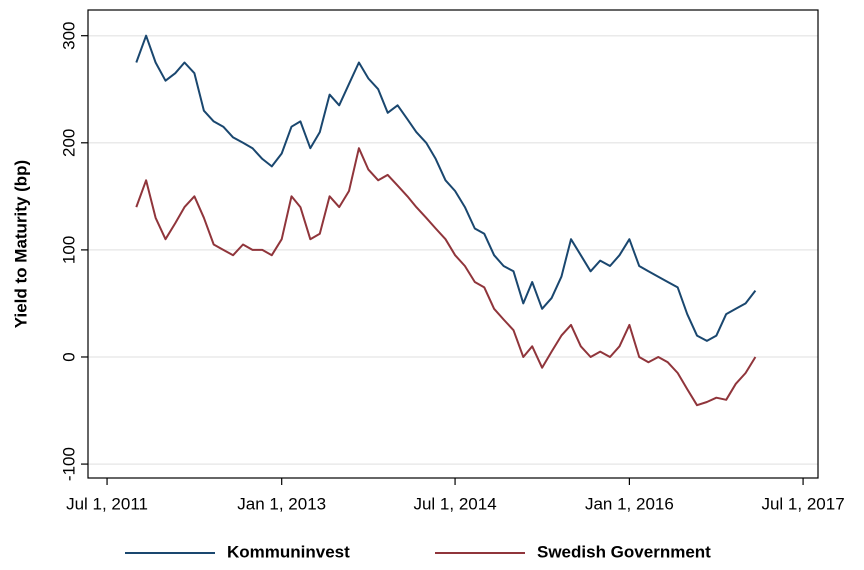 This screenshot has width=864, height=570. What do you see at coordinates (68, 356) in the screenshot?
I see `y-tick-label: 0` at bounding box center [68, 356].